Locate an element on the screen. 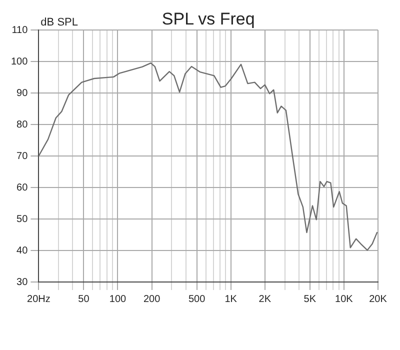  x-tick-label: 2K is located at coordinates (265, 299).